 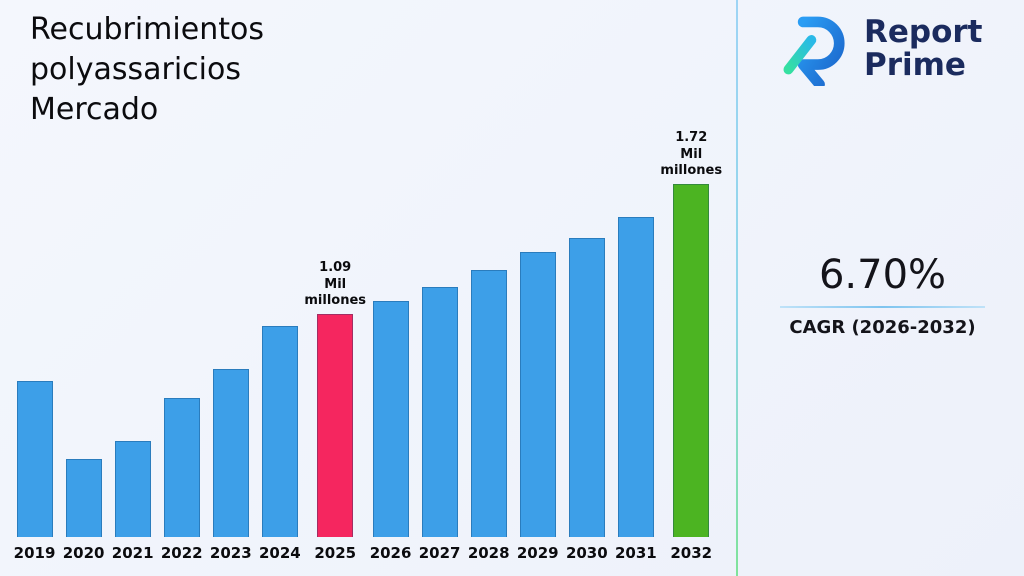 What do you see at coordinates (691, 553) in the screenshot?
I see `x-axis-label: 2032` at bounding box center [691, 553].